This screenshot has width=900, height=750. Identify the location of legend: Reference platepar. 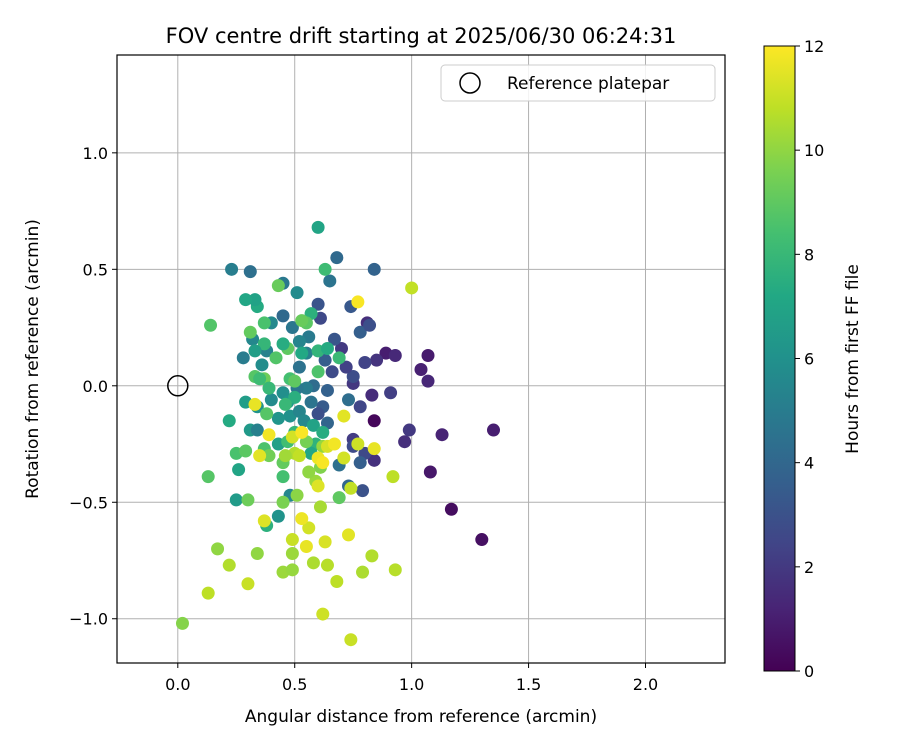
(578, 83).